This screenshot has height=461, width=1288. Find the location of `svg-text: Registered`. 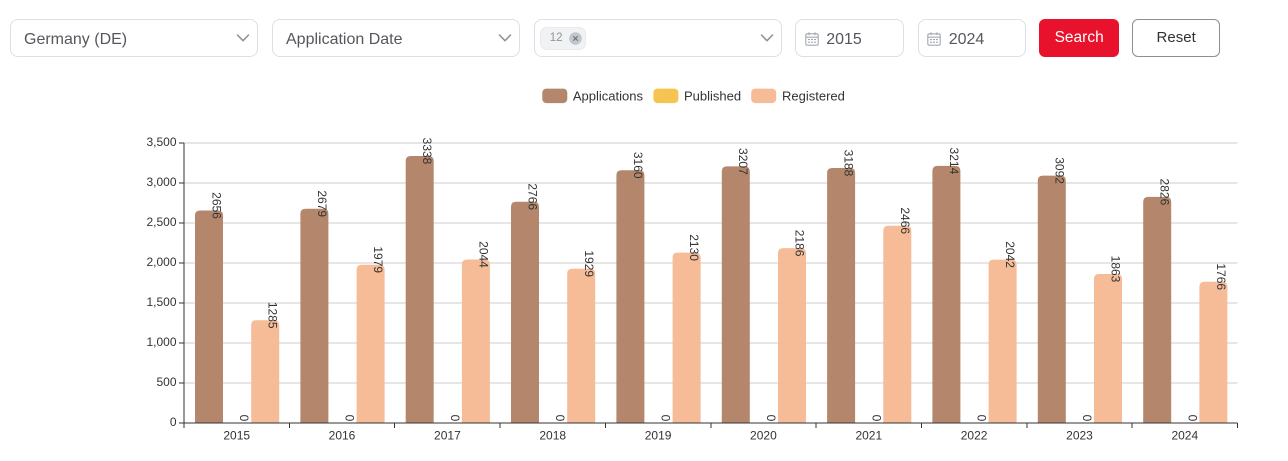

svg-text: Registered is located at coordinates (813, 96).